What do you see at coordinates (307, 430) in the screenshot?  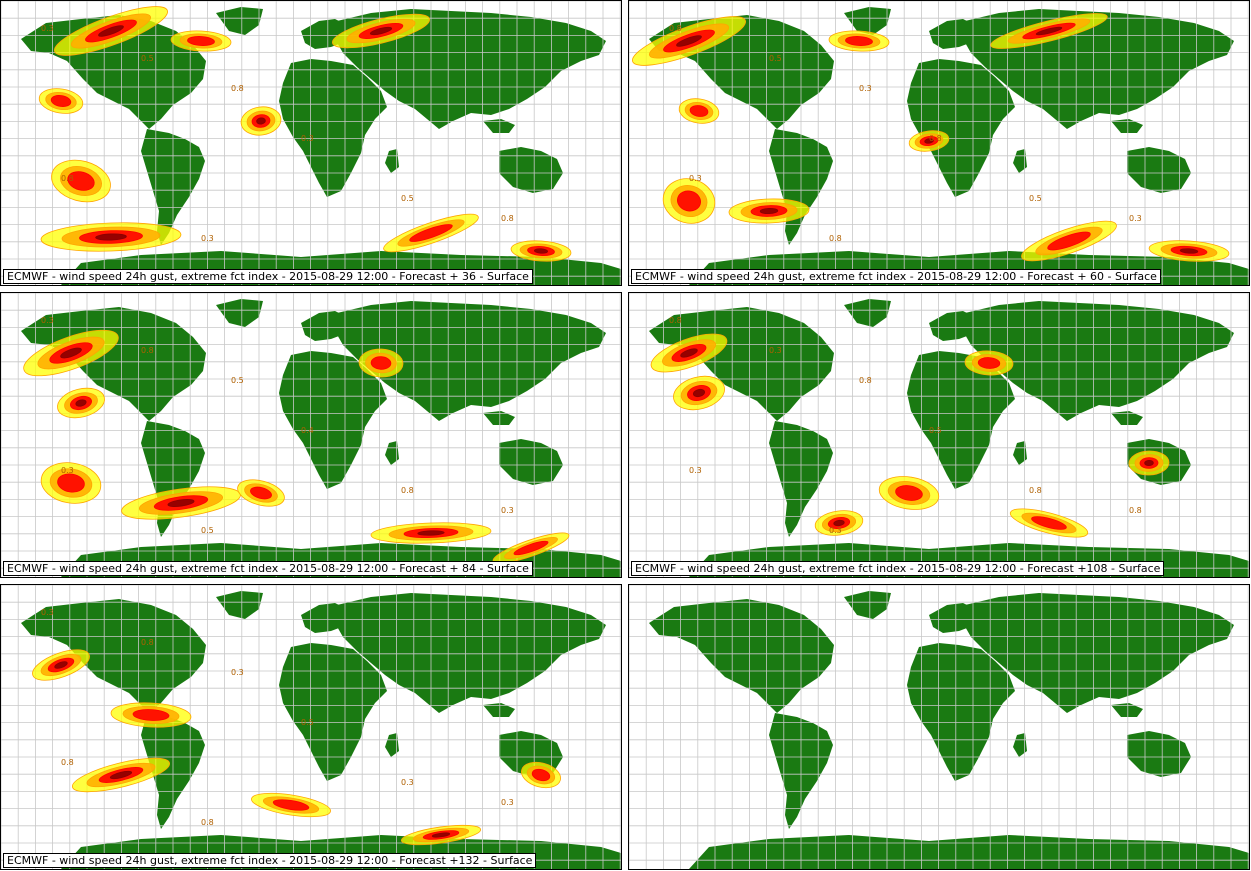 I see `contour-label: 0.4` at bounding box center [307, 430].